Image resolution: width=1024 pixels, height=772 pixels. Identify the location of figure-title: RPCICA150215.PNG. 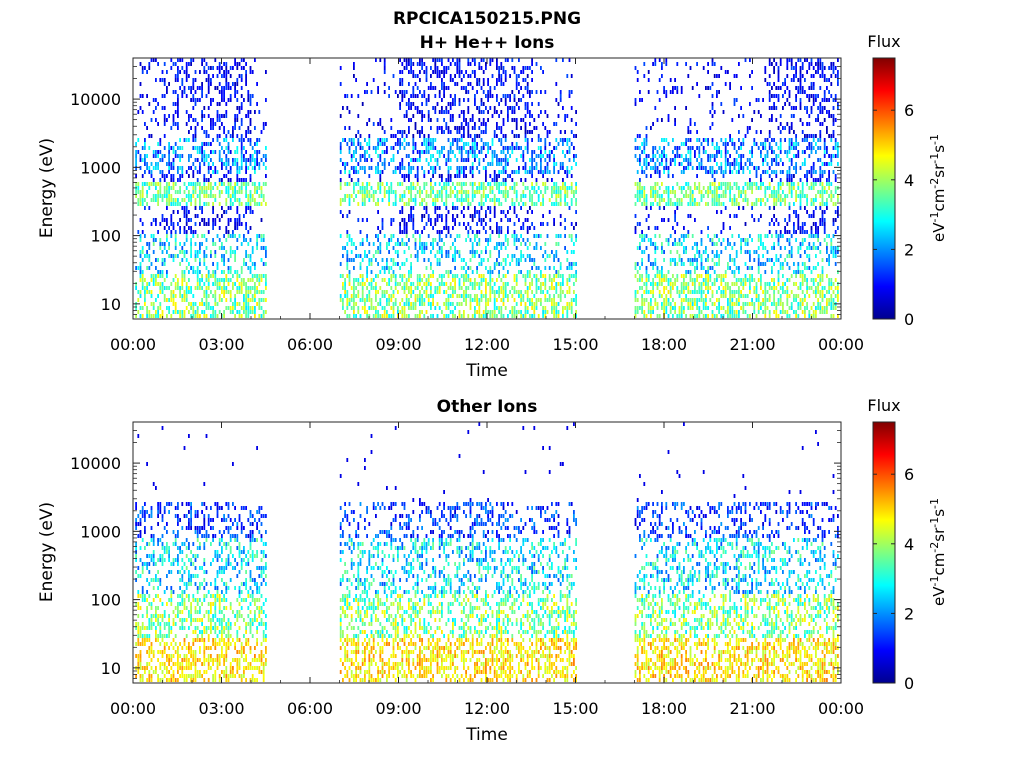
(487, 19).